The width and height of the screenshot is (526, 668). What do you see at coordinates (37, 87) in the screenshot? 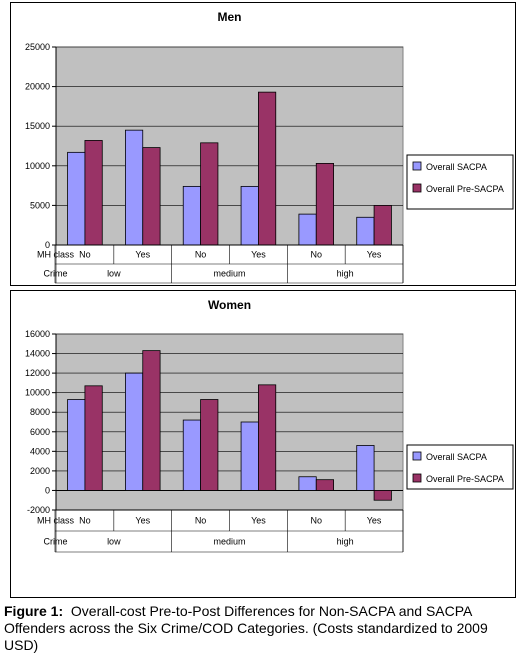
I see `y-tick-label: 20000` at bounding box center [37, 87].